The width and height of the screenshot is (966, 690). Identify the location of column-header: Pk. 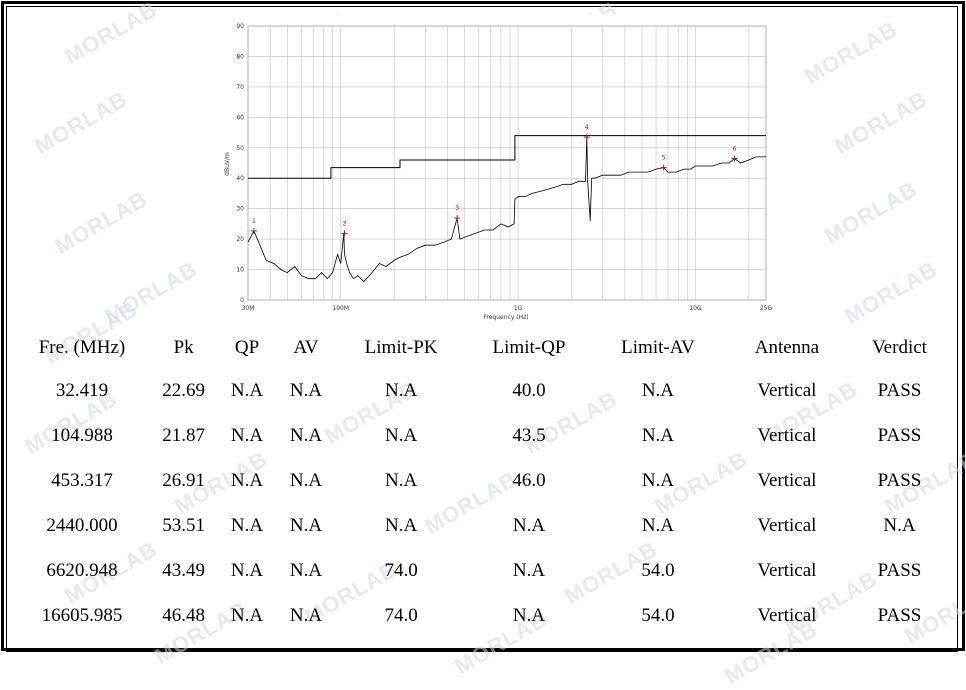
(183, 347).